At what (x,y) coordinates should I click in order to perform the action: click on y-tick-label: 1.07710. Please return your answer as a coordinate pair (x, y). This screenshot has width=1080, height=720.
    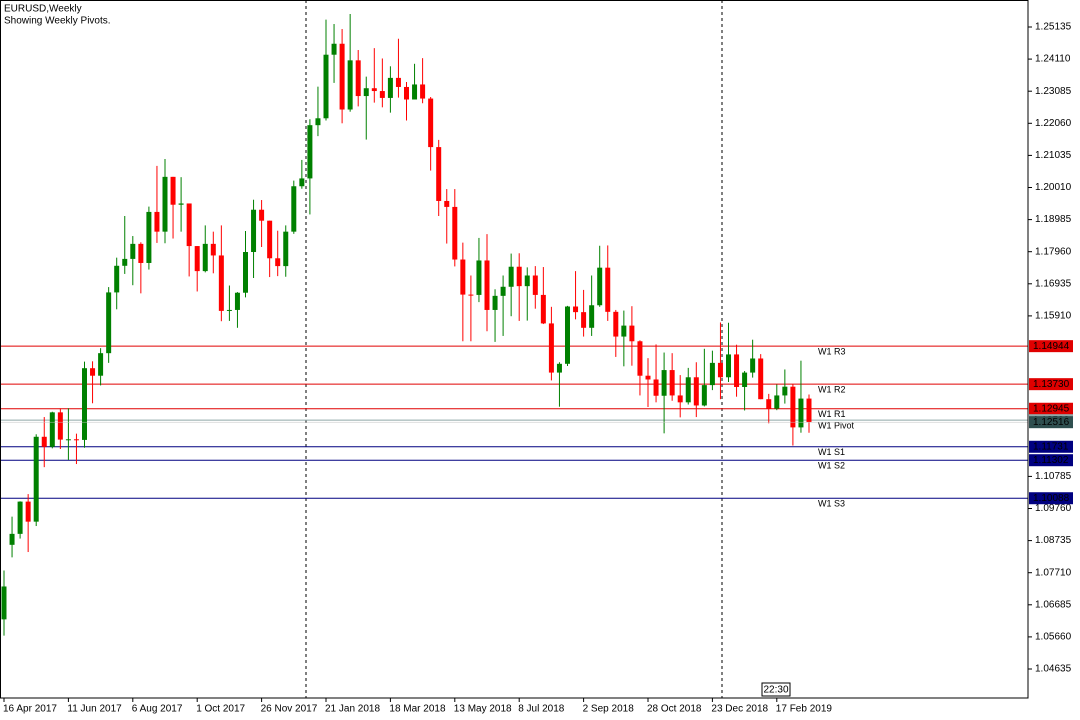
    Looking at the image, I should click on (1053, 572).